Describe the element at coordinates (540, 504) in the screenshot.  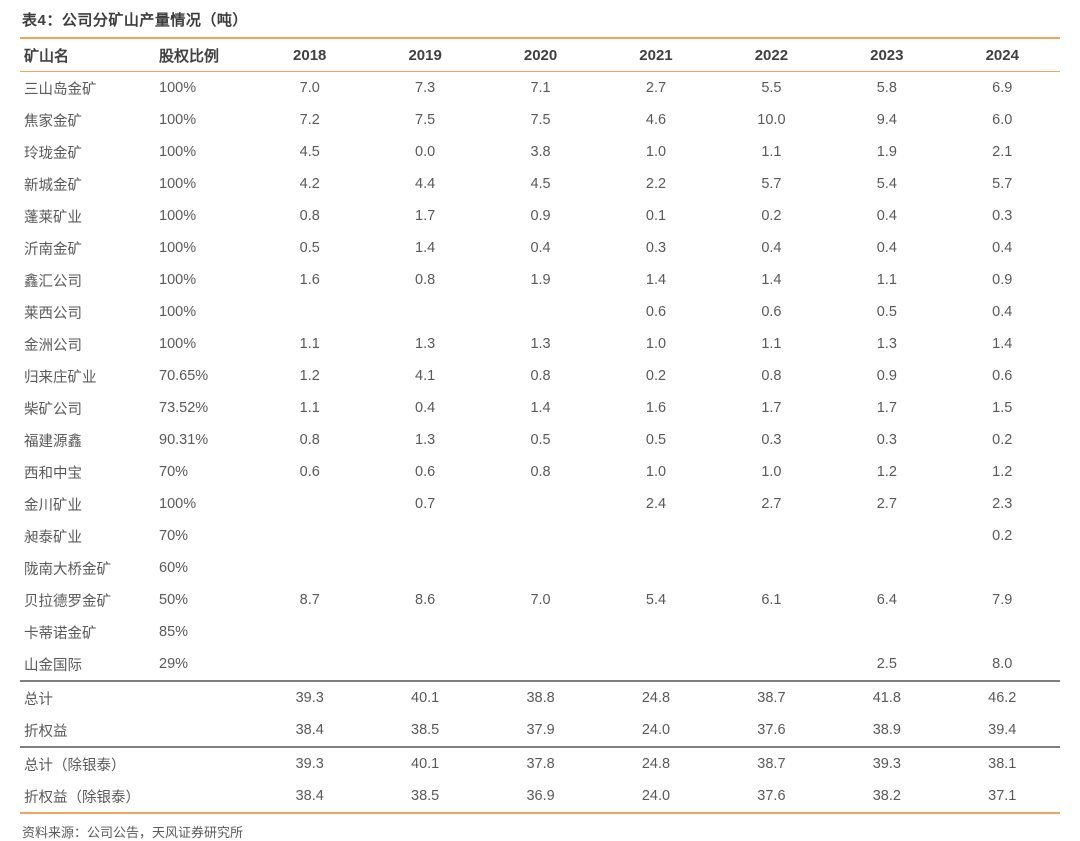
I see `table-row: 金川矿业 100% 0.7 2.4 2.7 2.7 2.3` at that location.